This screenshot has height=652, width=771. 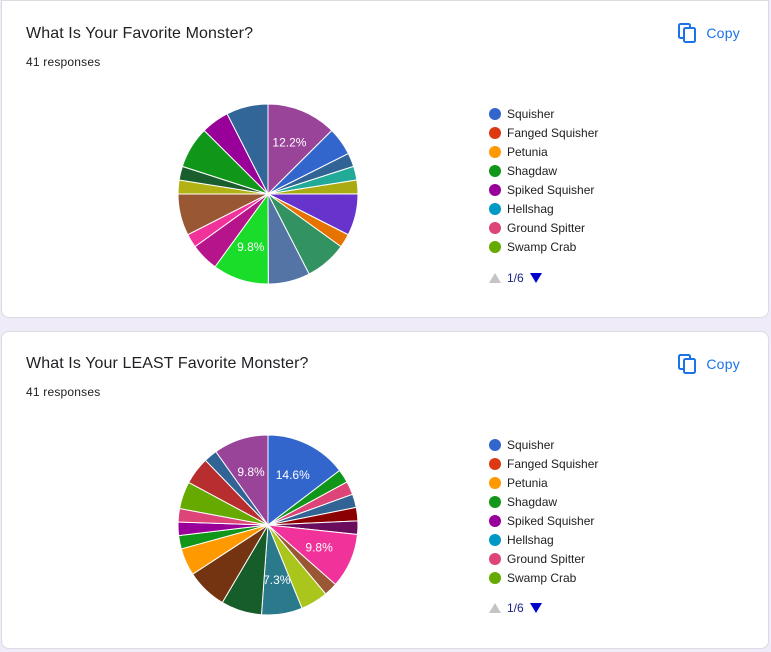 What do you see at coordinates (140, 33) in the screenshot?
I see `question-title: What Is Your Favorite Monster?` at bounding box center [140, 33].